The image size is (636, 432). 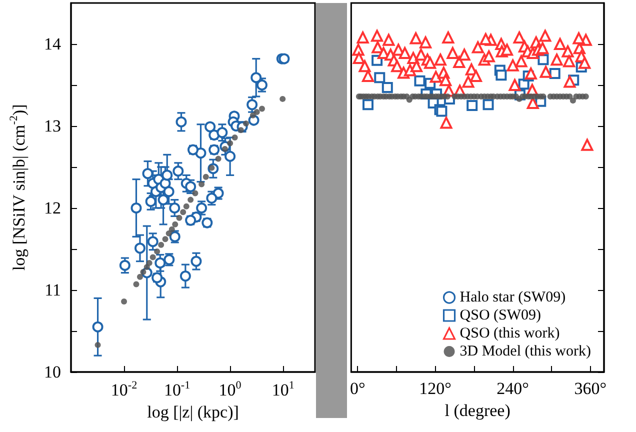 What do you see at coordinates (52, 290) in the screenshot?
I see `y-tick-label: 11` at bounding box center [52, 290].